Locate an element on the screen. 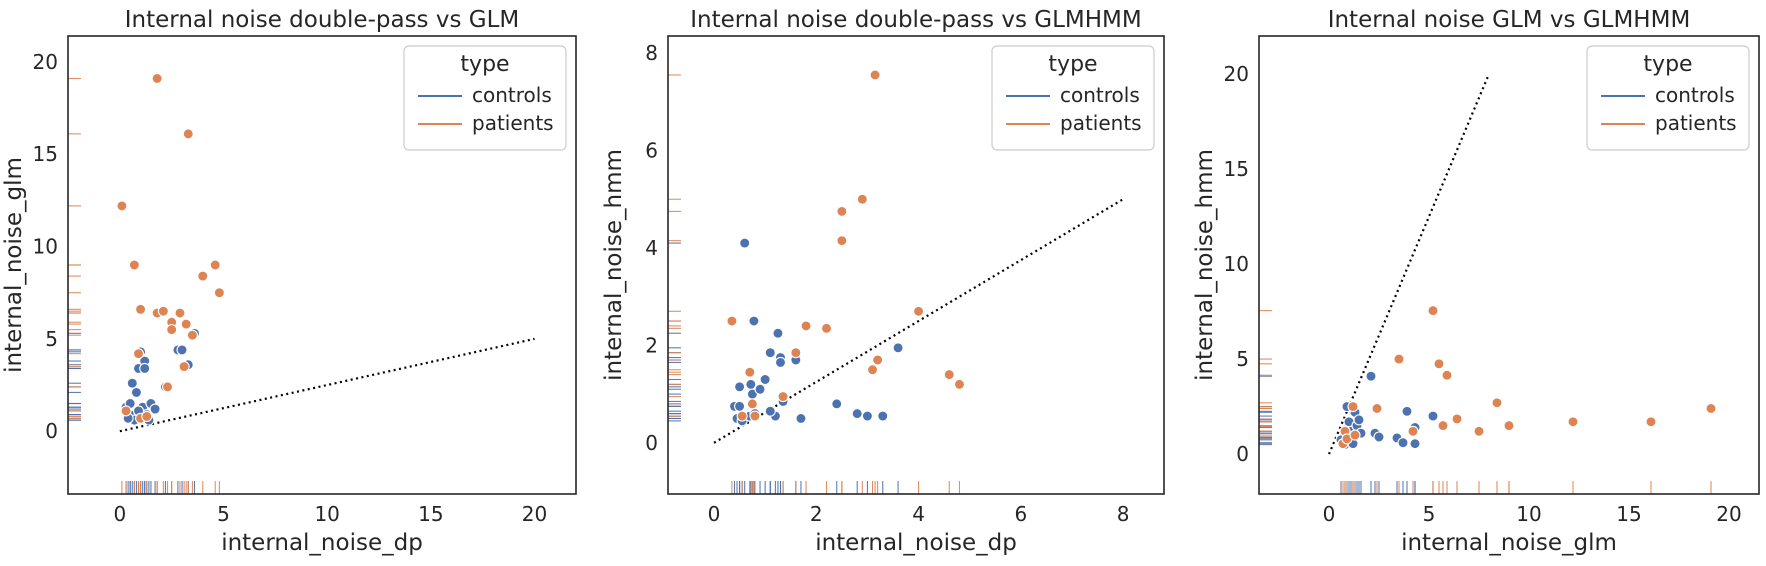 This screenshot has width=1766, height=566. y-tick-label: 8 is located at coordinates (651, 53).